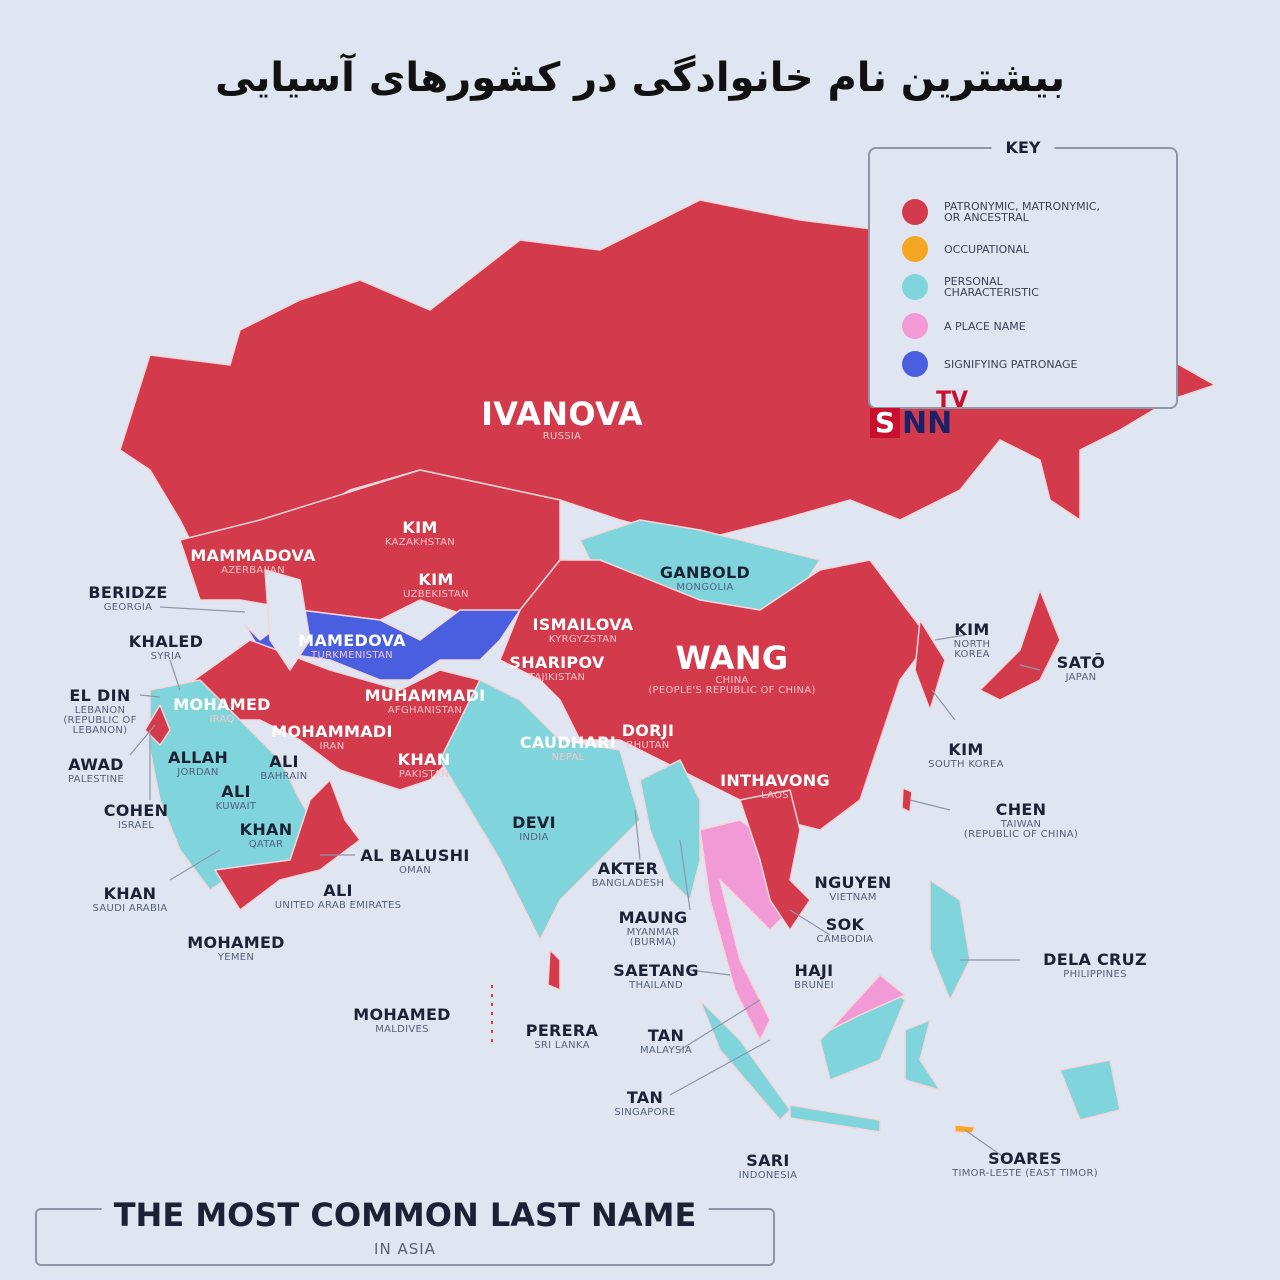 This screenshot has height=1280, width=1280. What do you see at coordinates (100, 695) in the screenshot?
I see `surname: EL DIN` at bounding box center [100, 695].